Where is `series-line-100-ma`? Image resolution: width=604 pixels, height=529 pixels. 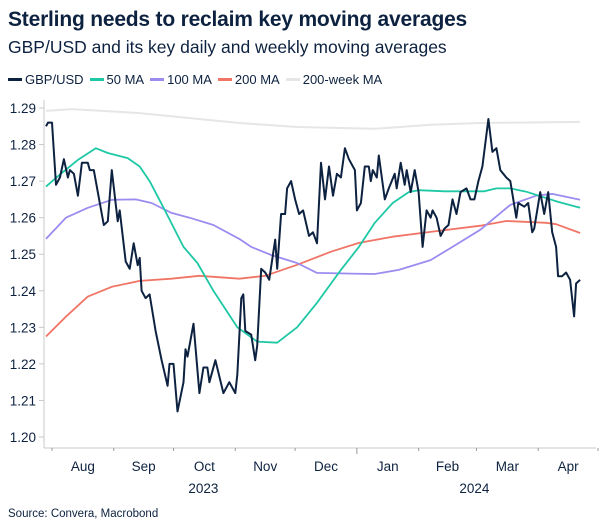 series-line-100-ma is located at coordinates (313, 234).